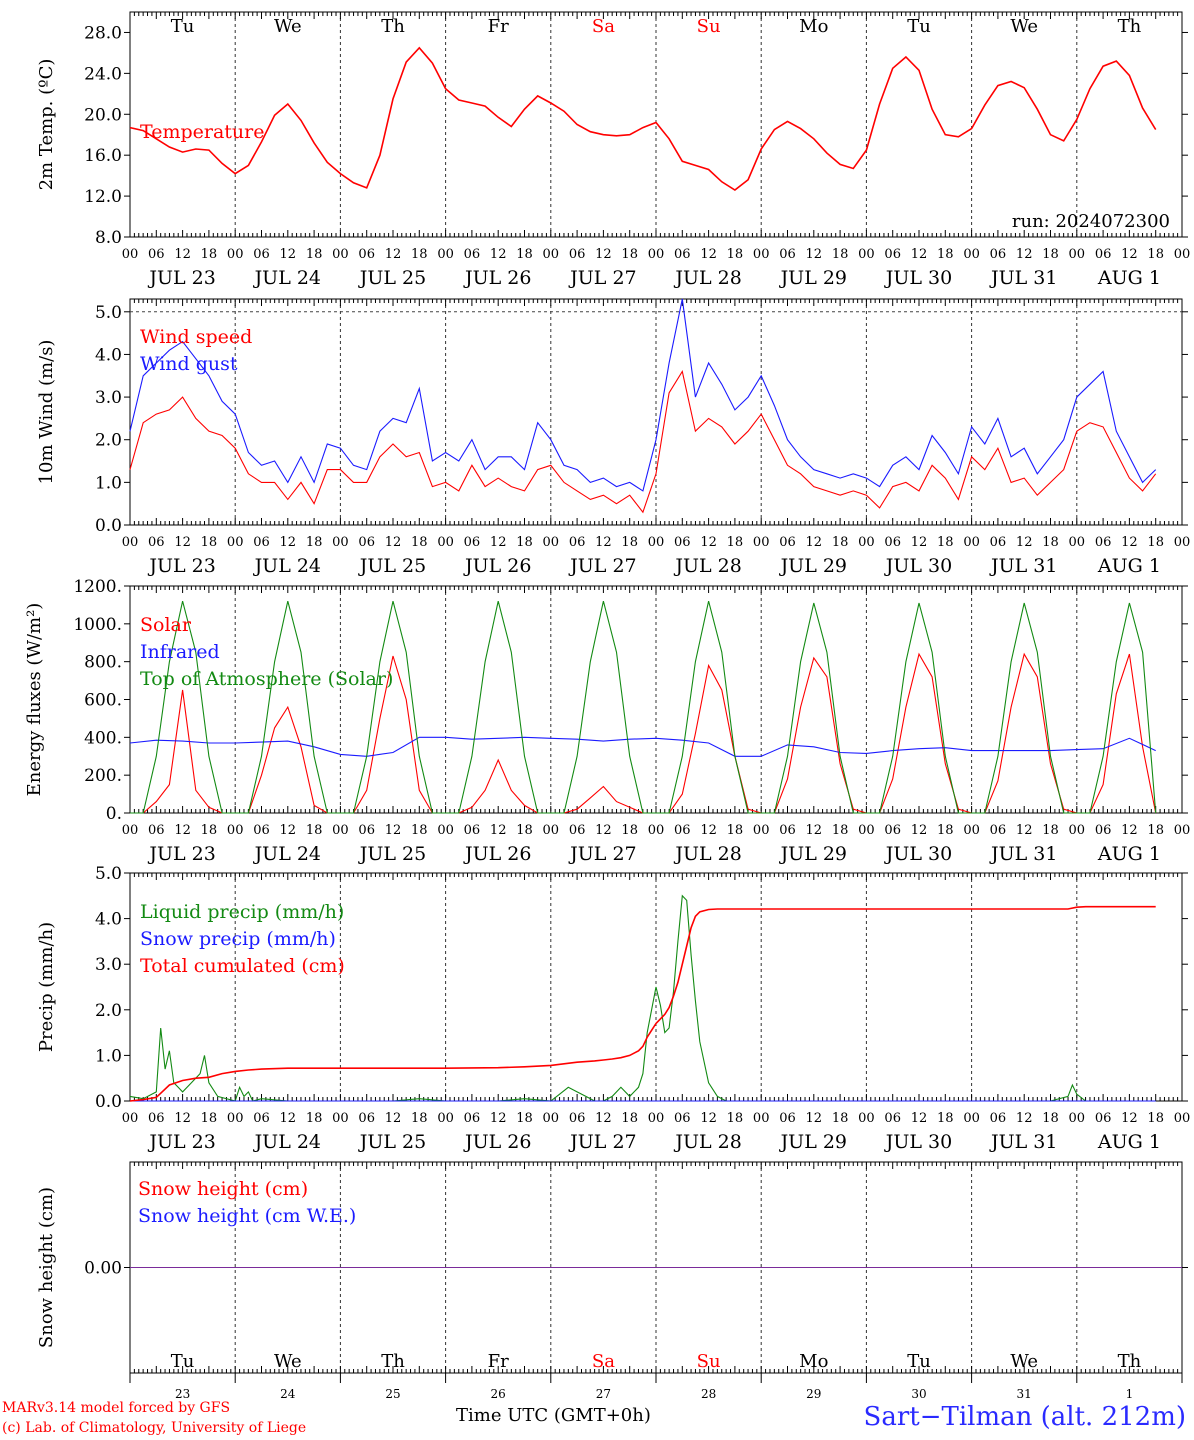 Image resolution: width=1194 pixels, height=1440 pixels. Describe the element at coordinates (709, 1361) in the screenshot. I see `day-name-label: Su` at that location.